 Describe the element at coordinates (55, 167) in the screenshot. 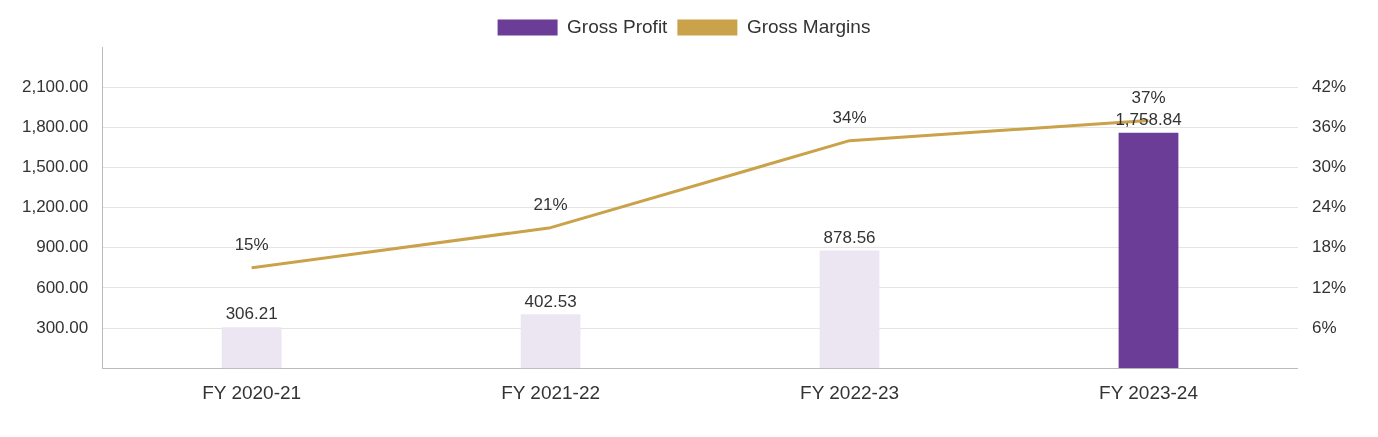

I see `y-tick-label: 1,500.00` at that location.